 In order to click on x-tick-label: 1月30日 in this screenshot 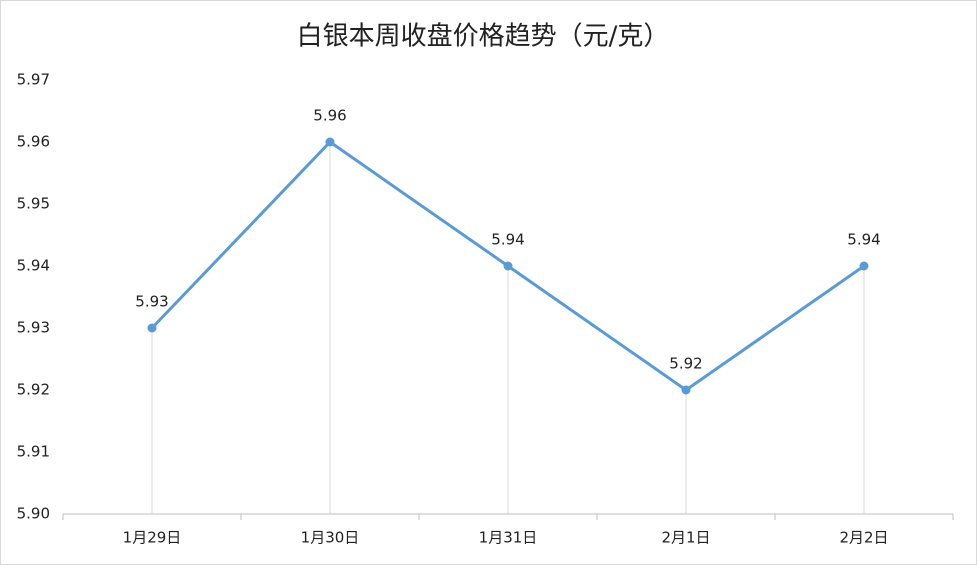, I will do `click(330, 538)`.